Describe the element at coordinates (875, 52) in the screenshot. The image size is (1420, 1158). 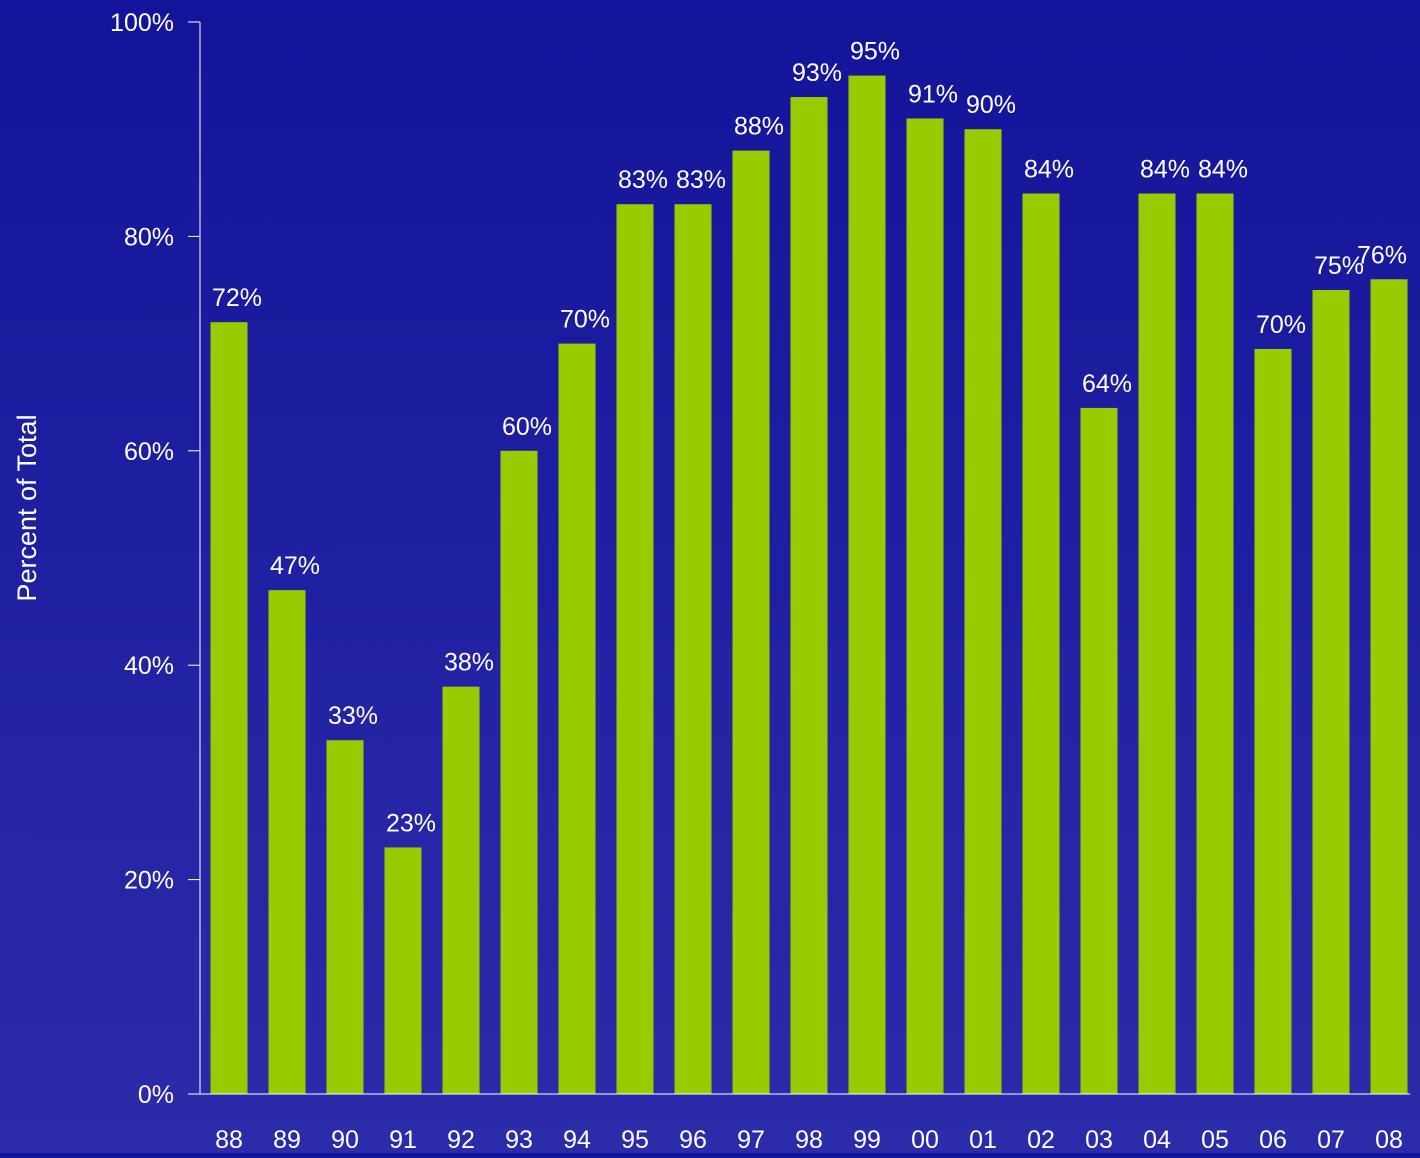
I see `data-label: 95%` at that location.